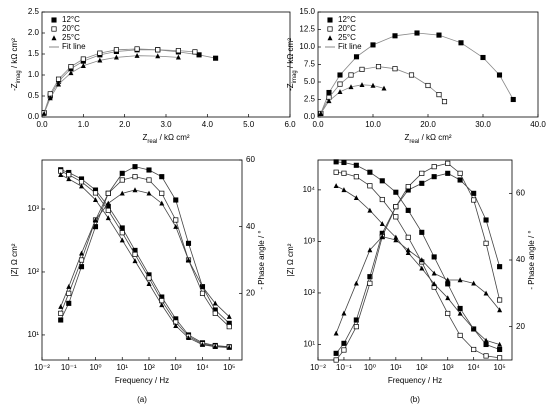  I want to click on x-tick-label: 1.0, so click(84, 124).